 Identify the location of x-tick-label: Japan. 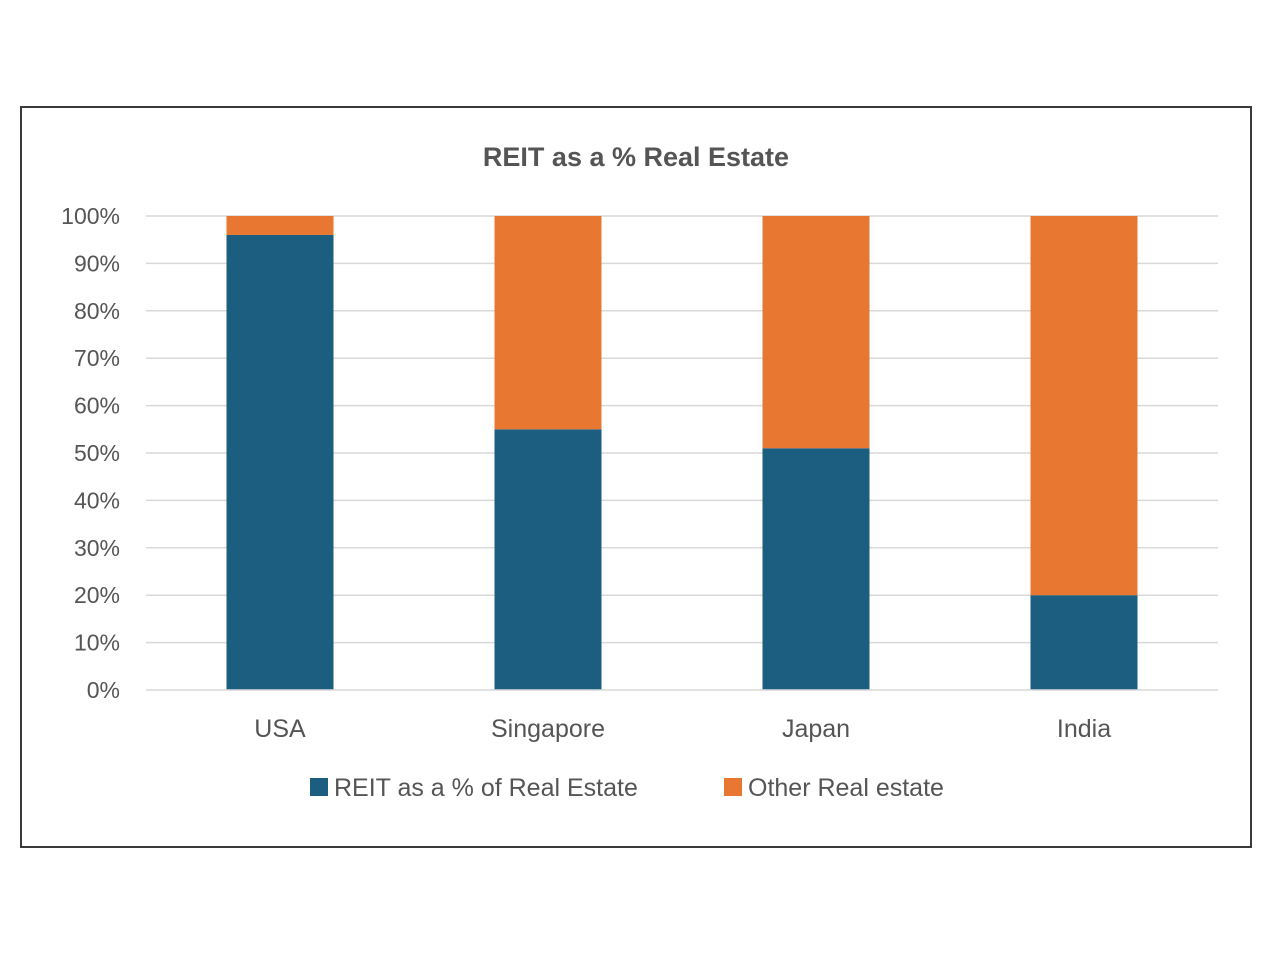
(816, 729).